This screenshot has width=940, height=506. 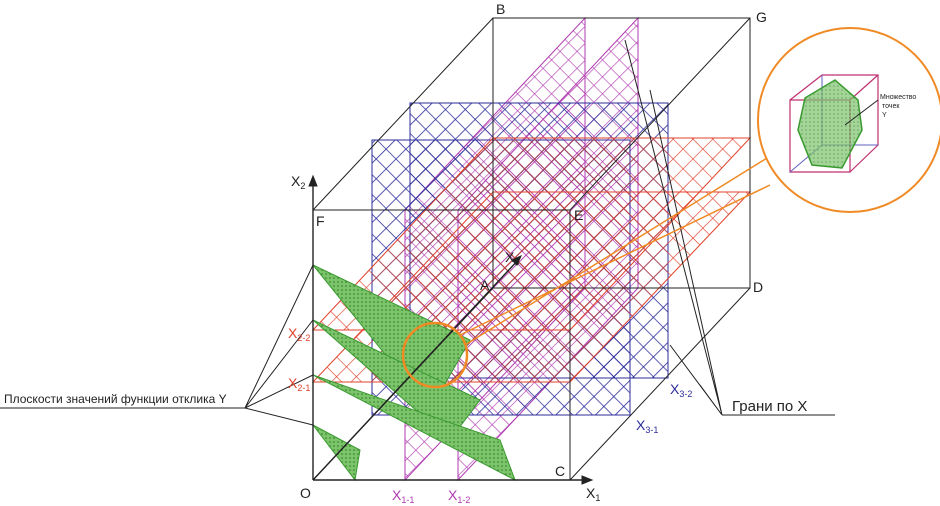 I want to click on caption-line: Множество, so click(x=898, y=97).